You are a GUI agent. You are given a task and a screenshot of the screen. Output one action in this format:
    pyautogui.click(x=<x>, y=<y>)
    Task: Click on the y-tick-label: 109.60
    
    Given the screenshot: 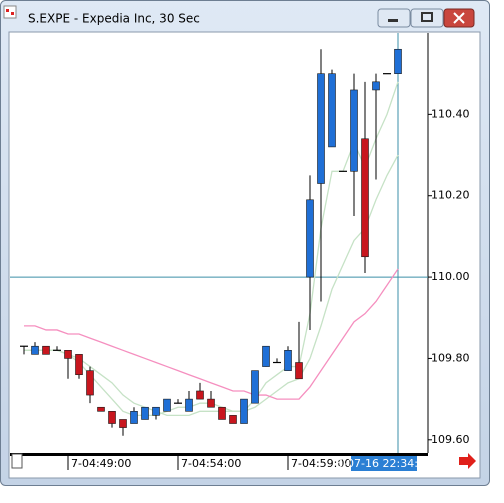 What is the action you would take?
    pyautogui.click(x=450, y=439)
    